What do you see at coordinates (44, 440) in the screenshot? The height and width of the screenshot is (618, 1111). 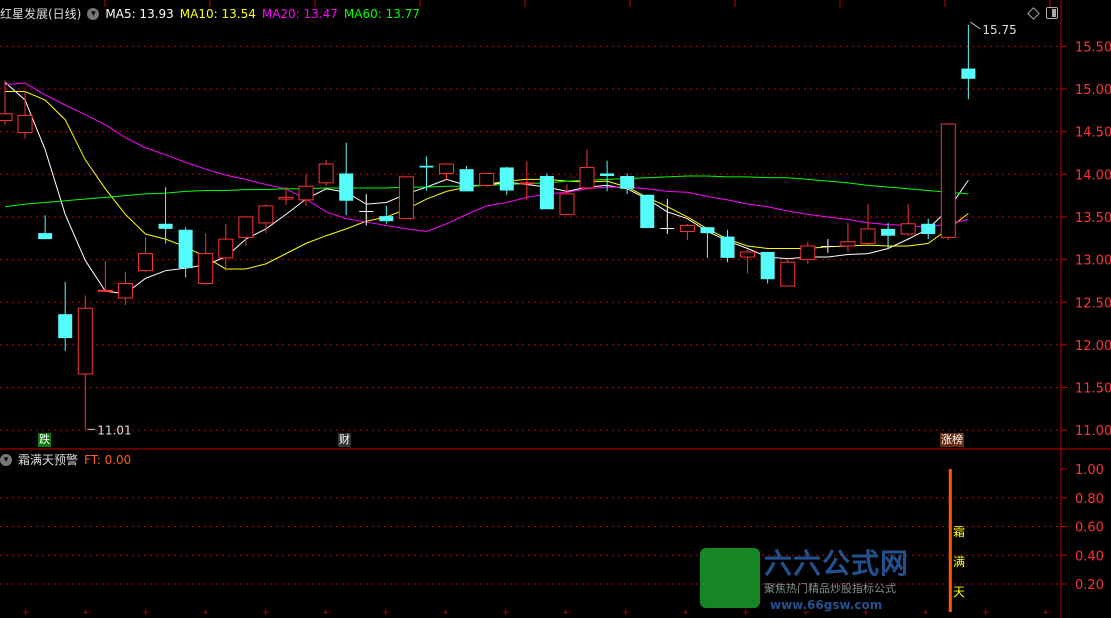 I see `tag-die: 跌` at bounding box center [44, 440].